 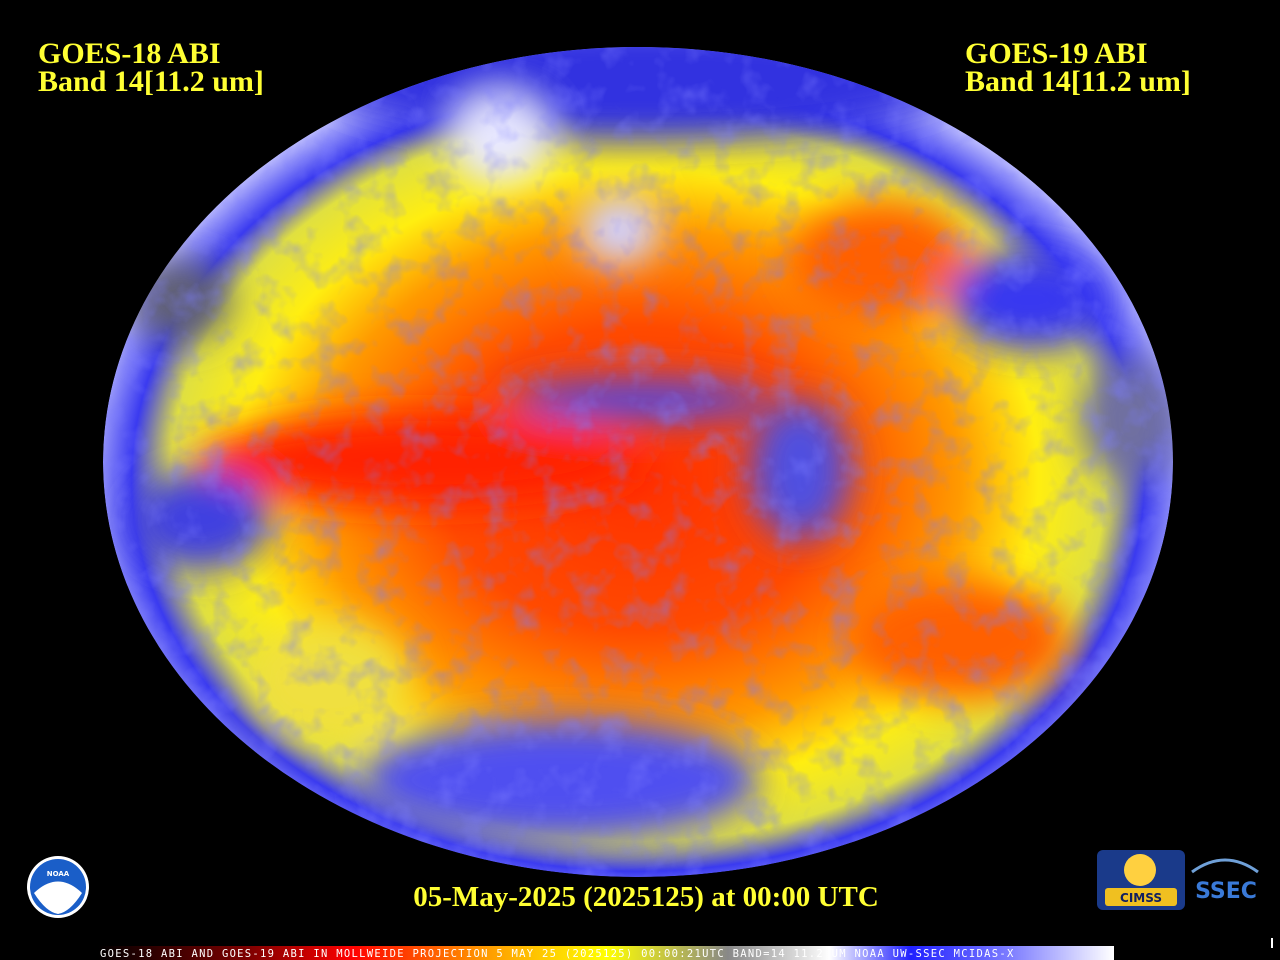 What do you see at coordinates (58, 874) in the screenshot?
I see `noaa-text: NOAA` at bounding box center [58, 874].